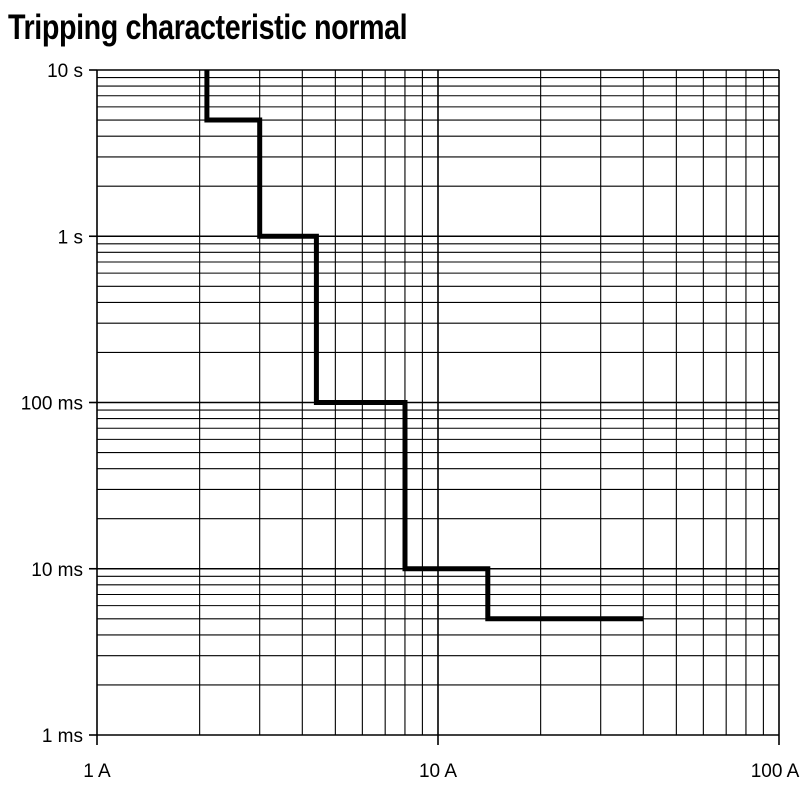 The height and width of the screenshot is (800, 800). I want to click on chart-title: Tripping characteristic normal, so click(208, 27).